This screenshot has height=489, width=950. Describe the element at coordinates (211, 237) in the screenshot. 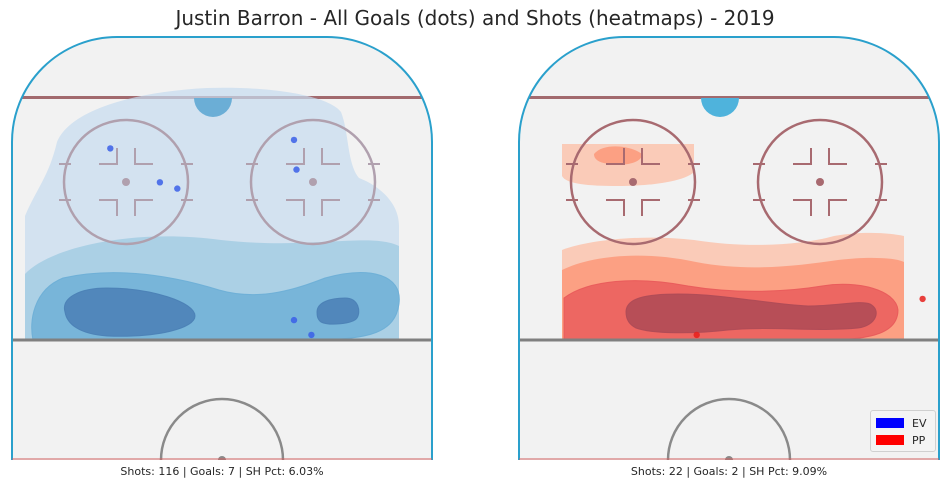

I see `goal-markers-ev` at that location.